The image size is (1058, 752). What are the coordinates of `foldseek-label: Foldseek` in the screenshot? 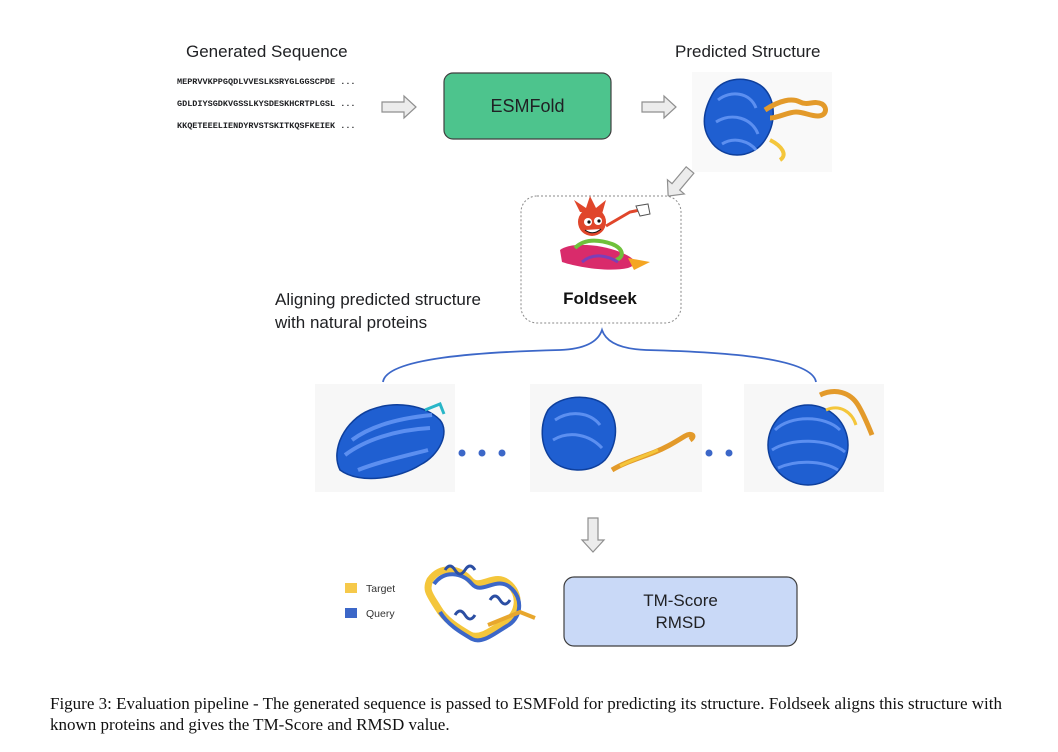 It's located at (600, 298).